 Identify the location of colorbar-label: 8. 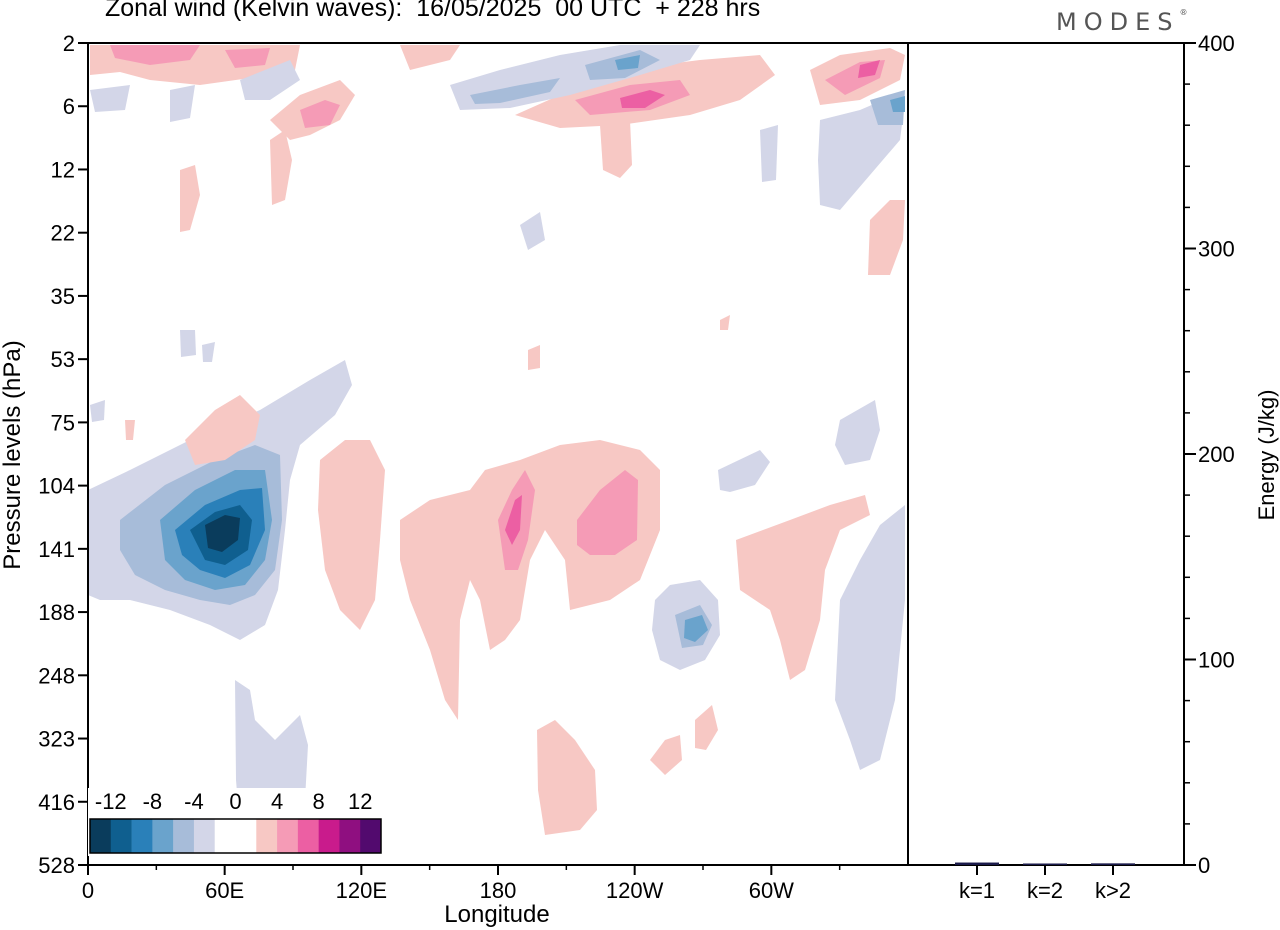
(319, 801).